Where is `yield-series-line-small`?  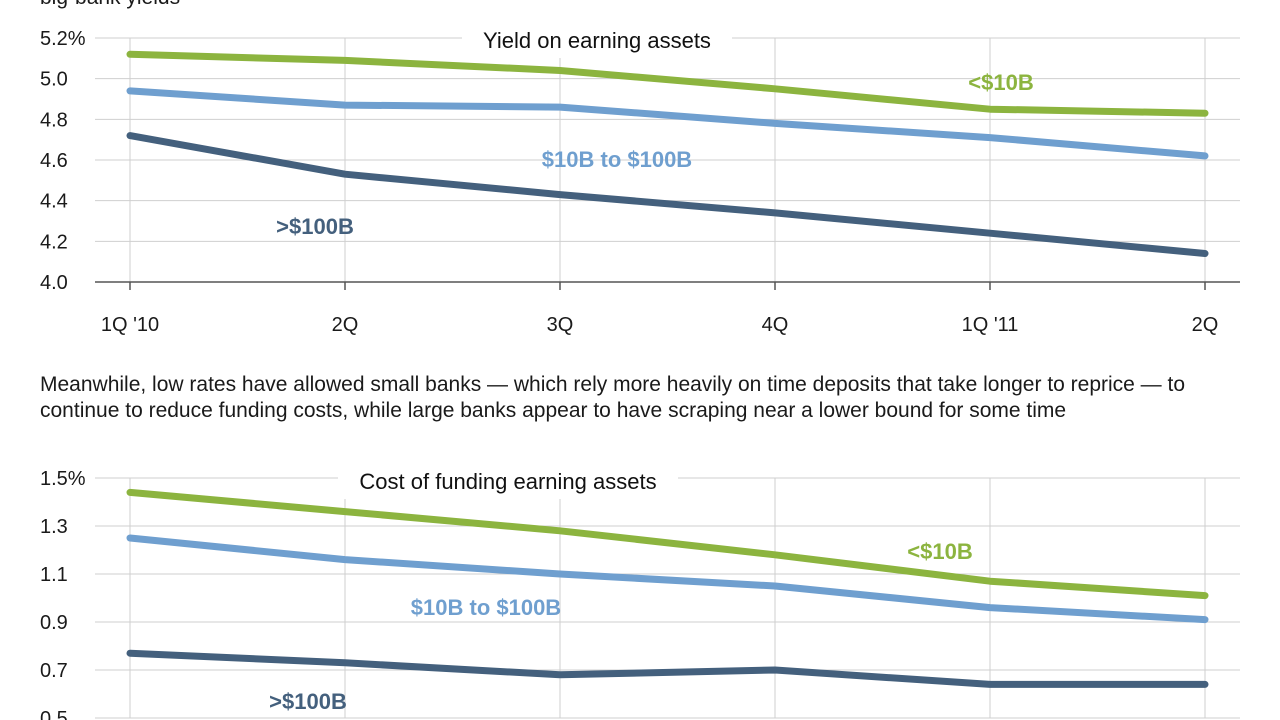 yield-series-line-small is located at coordinates (667, 83).